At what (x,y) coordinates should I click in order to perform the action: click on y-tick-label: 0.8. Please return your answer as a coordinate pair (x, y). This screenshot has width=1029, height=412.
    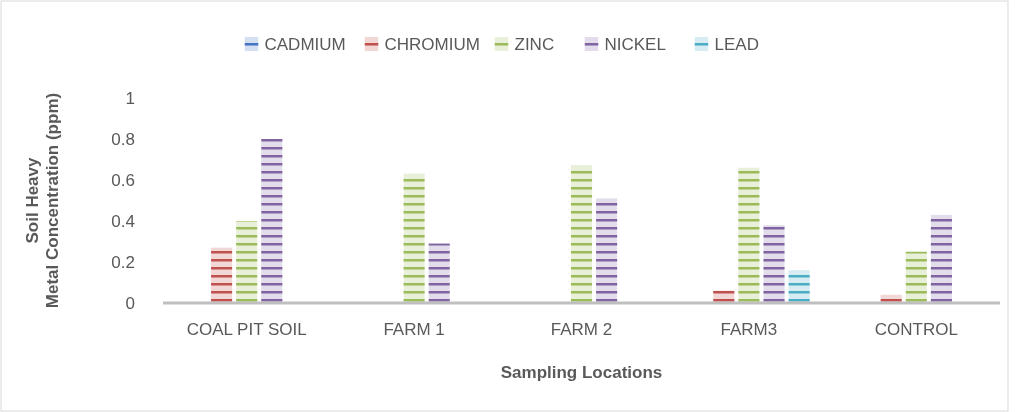
    Looking at the image, I should click on (123, 139).